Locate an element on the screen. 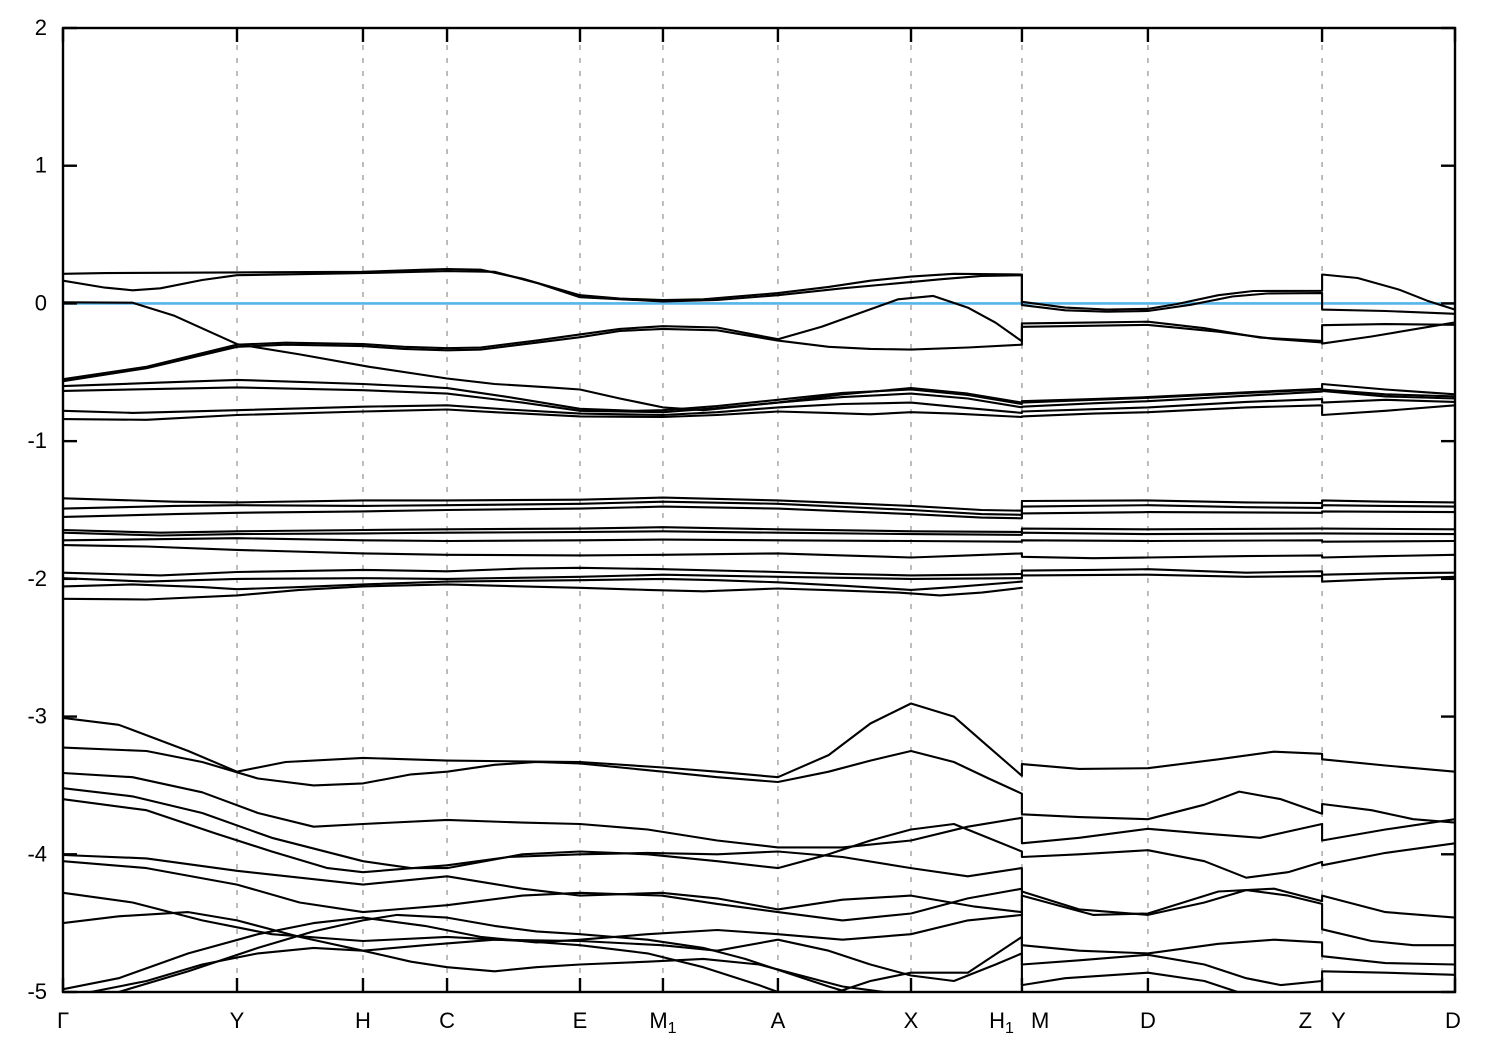 Image resolution: width=1500 pixels, height=1050 pixels. y-tick-label: -5 is located at coordinates (37, 991).